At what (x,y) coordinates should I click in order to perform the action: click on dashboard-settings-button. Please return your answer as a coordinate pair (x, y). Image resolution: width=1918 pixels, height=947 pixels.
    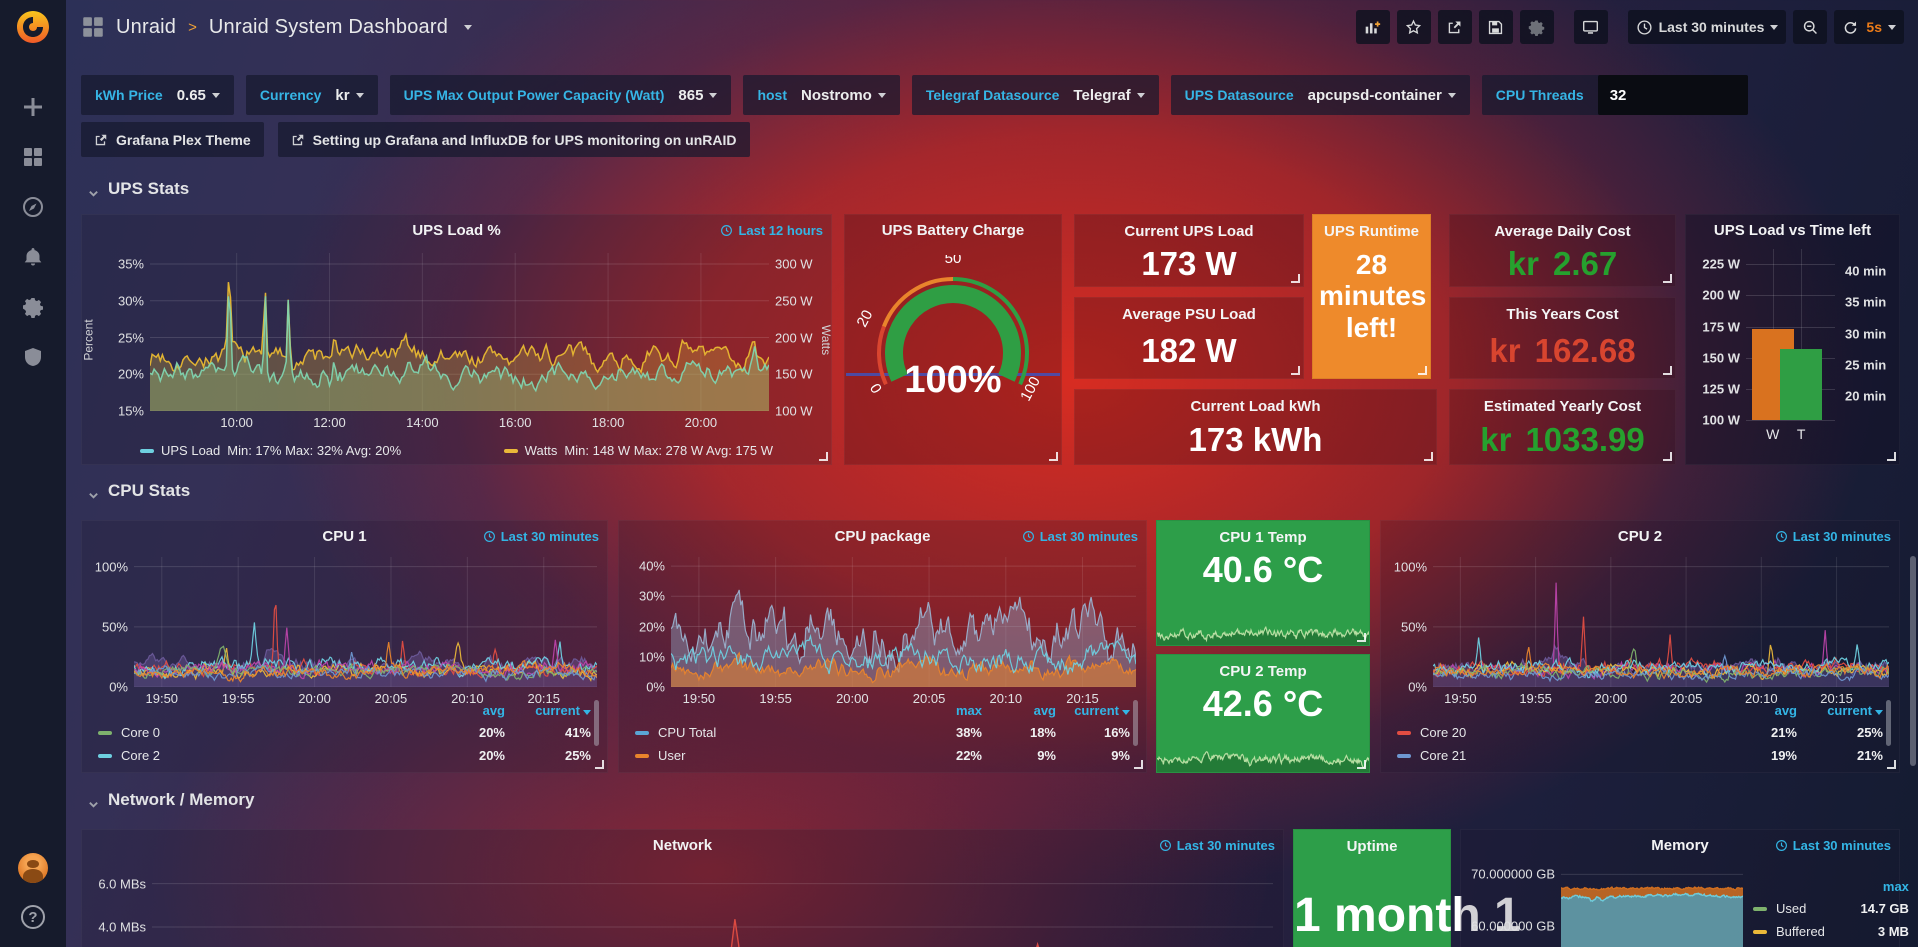
    Looking at the image, I should click on (1536, 27).